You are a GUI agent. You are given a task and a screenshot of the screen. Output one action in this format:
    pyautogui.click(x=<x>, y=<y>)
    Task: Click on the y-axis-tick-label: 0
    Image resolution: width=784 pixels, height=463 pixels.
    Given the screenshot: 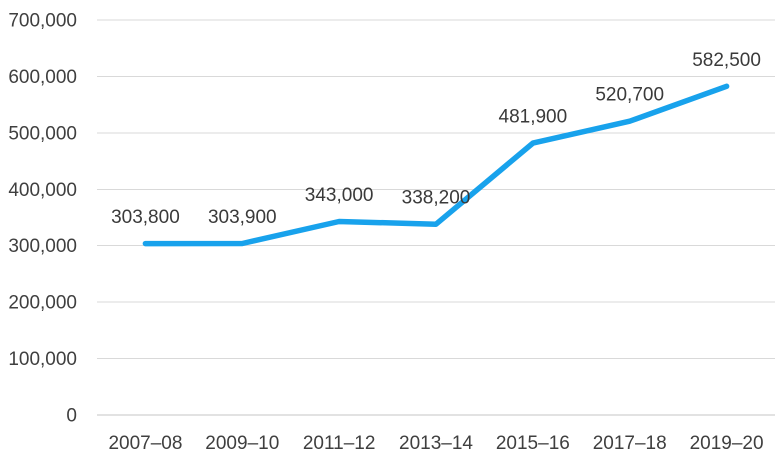 What is the action you would take?
    pyautogui.click(x=71, y=416)
    